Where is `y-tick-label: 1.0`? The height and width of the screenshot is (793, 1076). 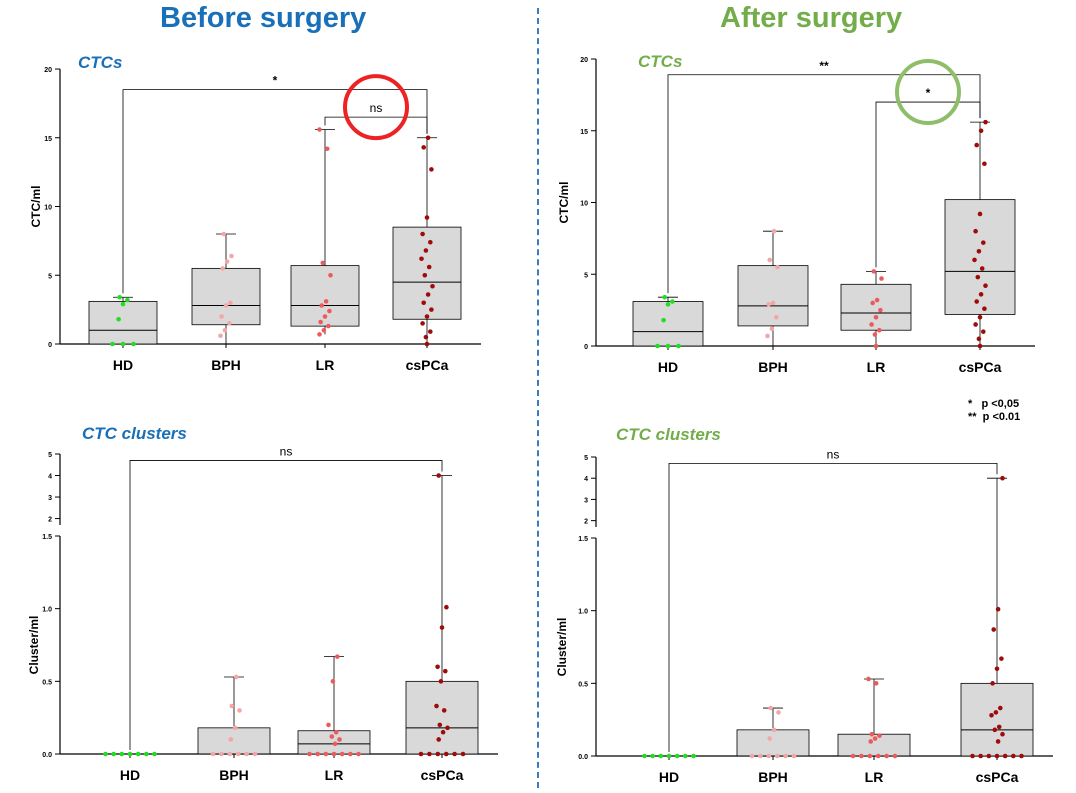 y-tick-label: 1.0 is located at coordinates (47, 610).